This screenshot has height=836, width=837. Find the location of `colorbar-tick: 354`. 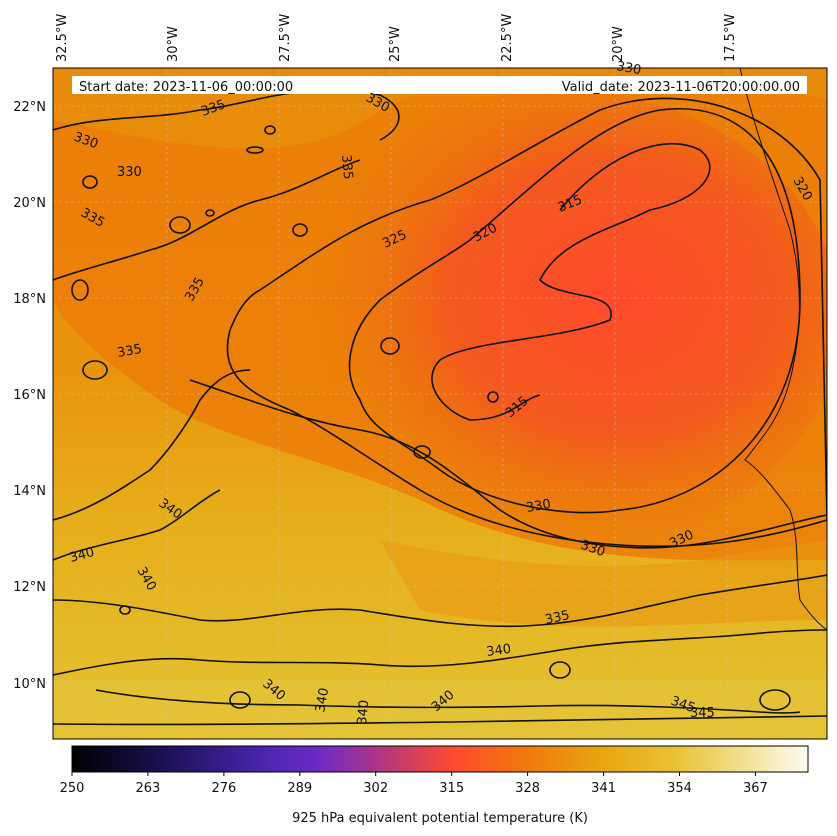

colorbar-tick: 354 is located at coordinates (679, 788).